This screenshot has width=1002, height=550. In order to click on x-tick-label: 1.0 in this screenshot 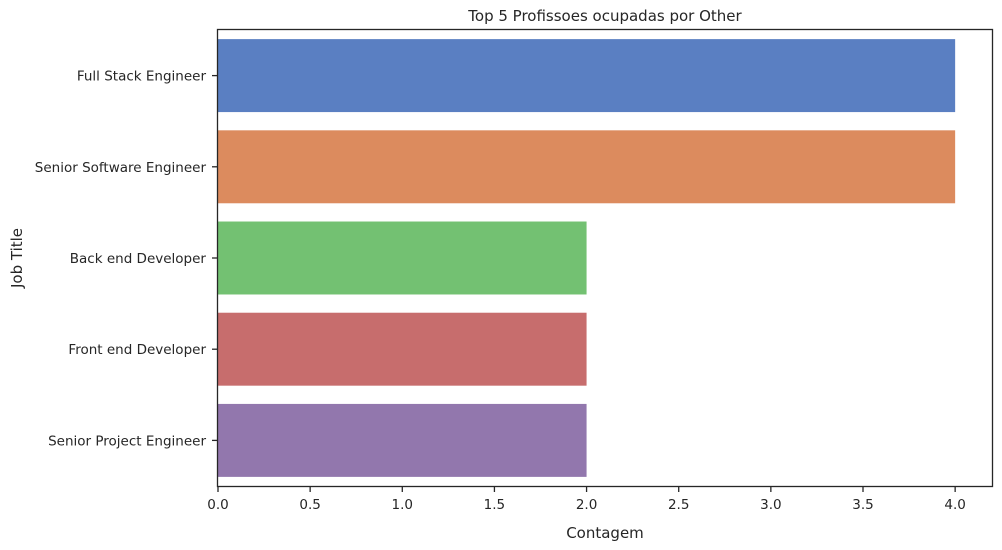, I will do `click(402, 505)`.